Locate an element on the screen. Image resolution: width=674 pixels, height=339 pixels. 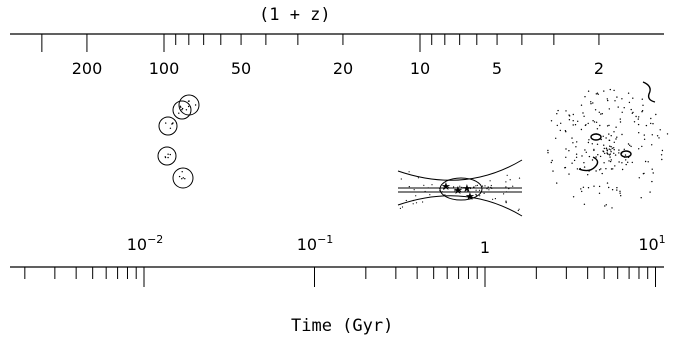
top-tick-label: 200 is located at coordinates (87, 68).